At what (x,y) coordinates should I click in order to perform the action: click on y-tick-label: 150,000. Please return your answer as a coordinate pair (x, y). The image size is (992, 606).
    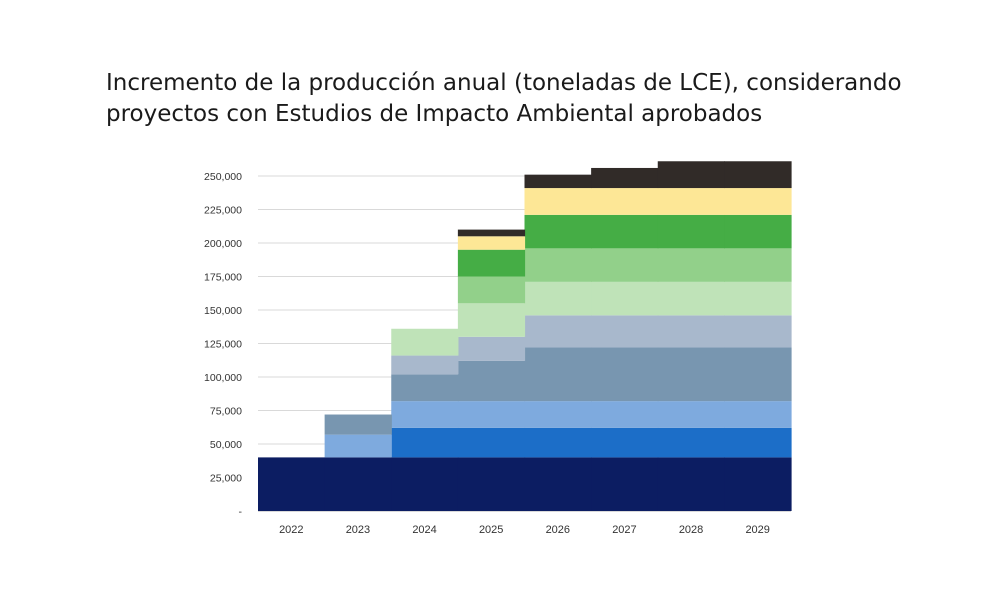
    Looking at the image, I should click on (223, 311).